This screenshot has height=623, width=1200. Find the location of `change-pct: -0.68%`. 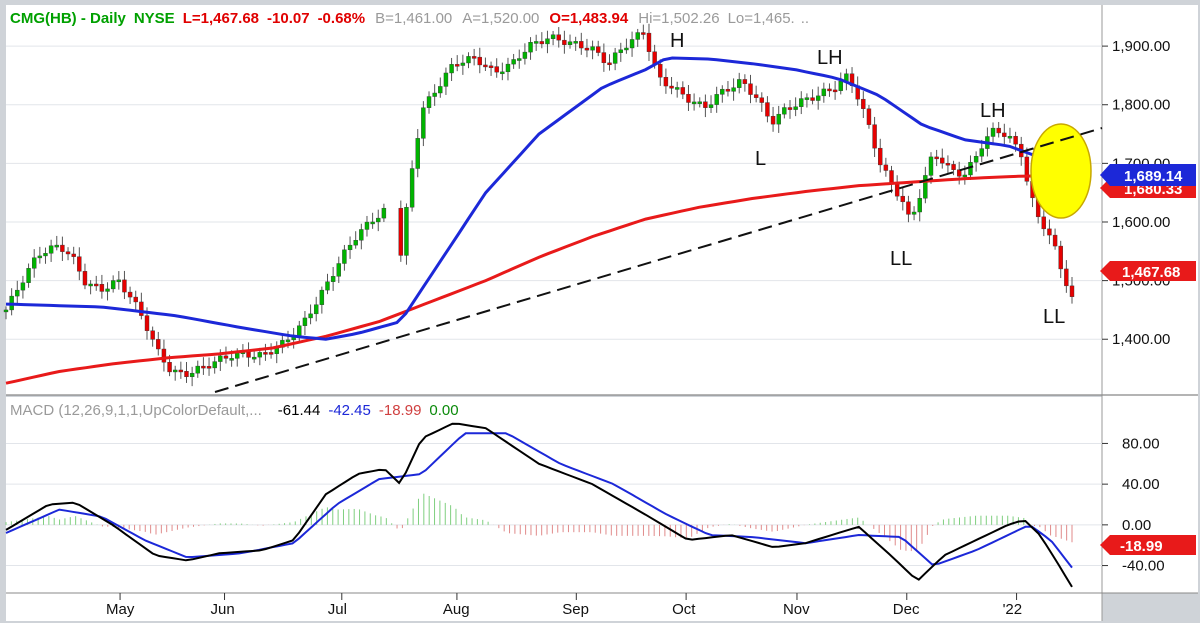

change-pct: -0.68% is located at coordinates (342, 18).